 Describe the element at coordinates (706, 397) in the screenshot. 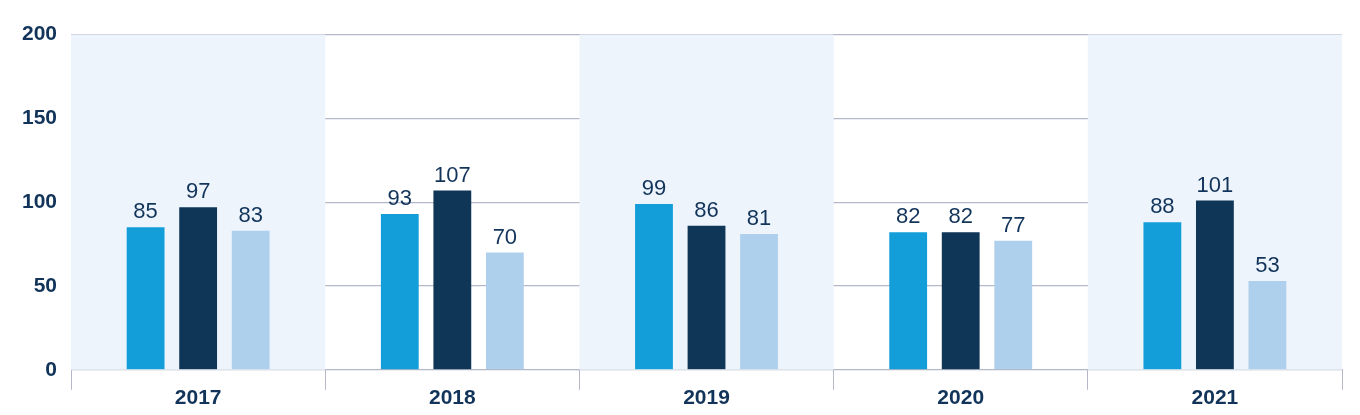

I see `x-tick-label: 2019` at that location.